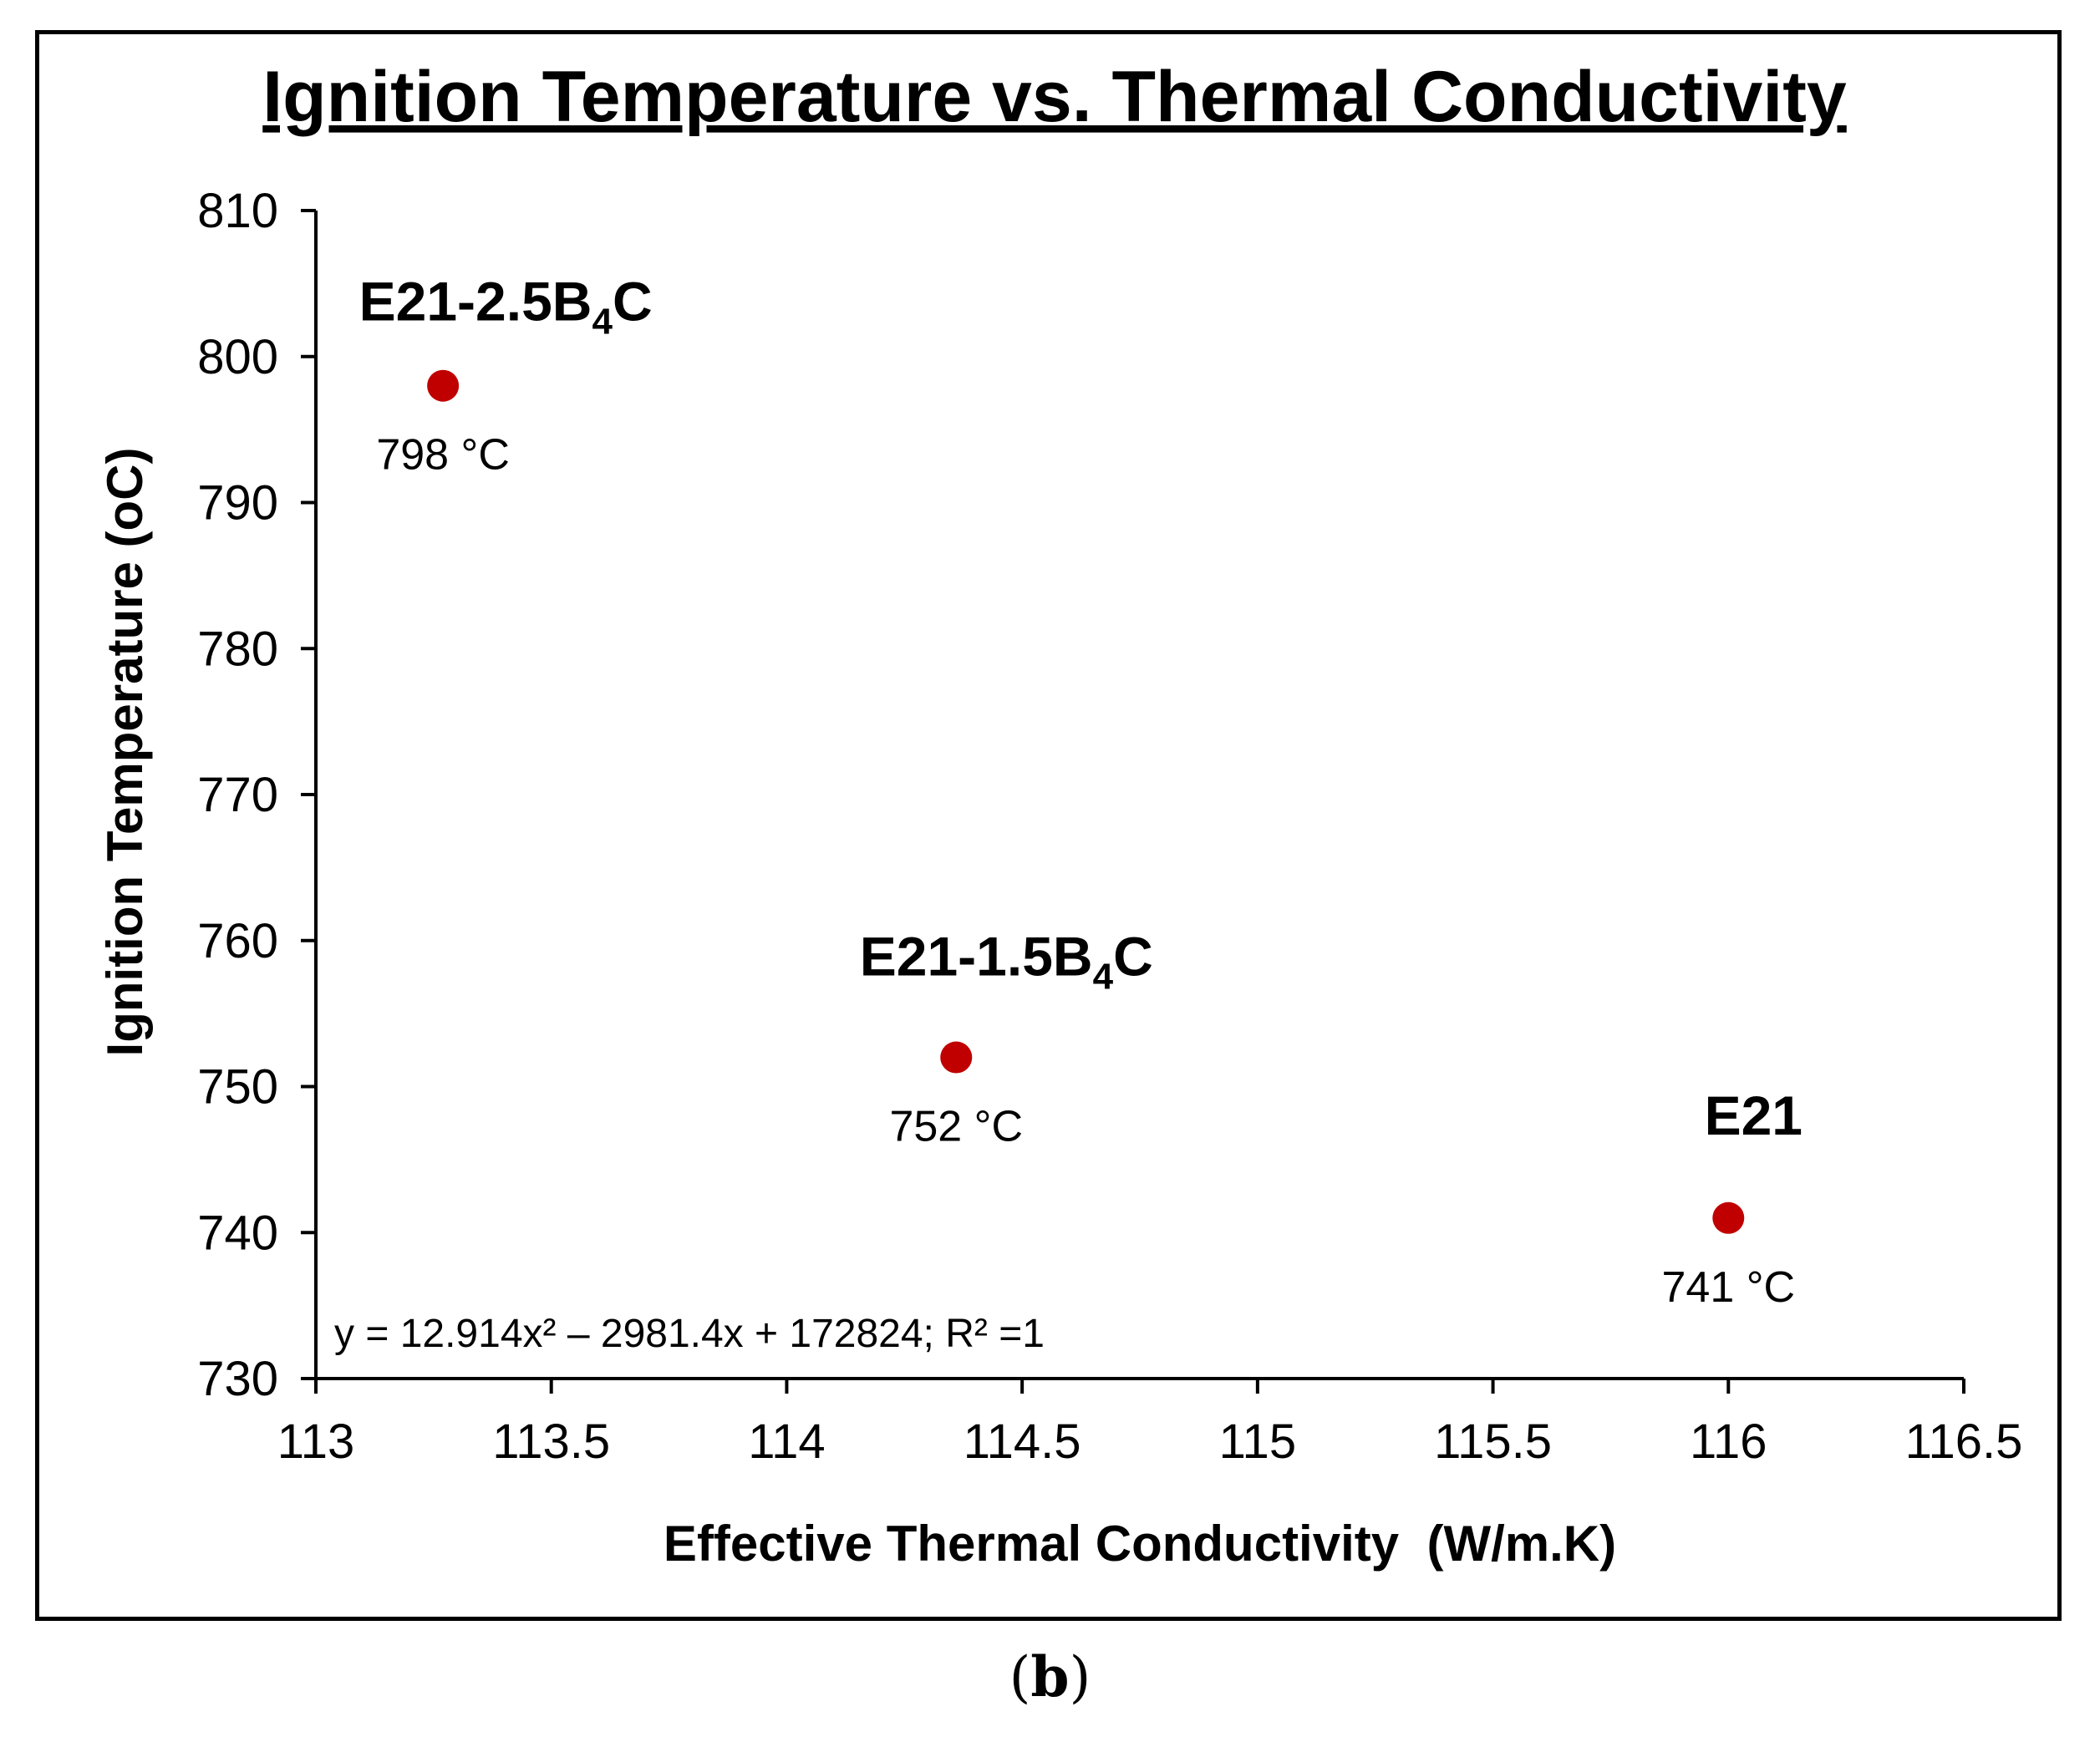  I want to click on point-name-label: E21, so click(1754, 1115).